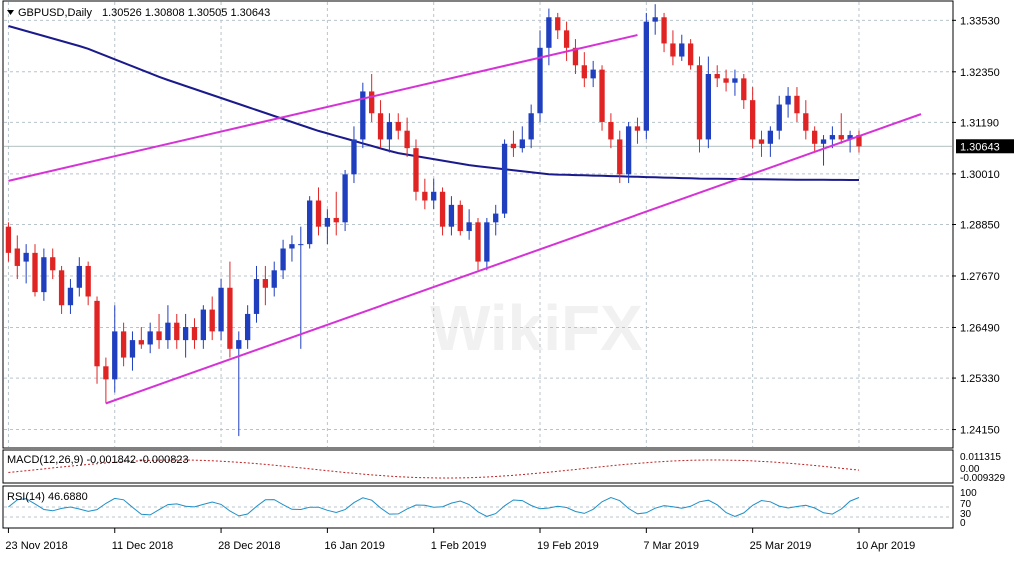  What do you see at coordinates (963, 523) in the screenshot?
I see `rsi-tick-0: 0` at bounding box center [963, 523].